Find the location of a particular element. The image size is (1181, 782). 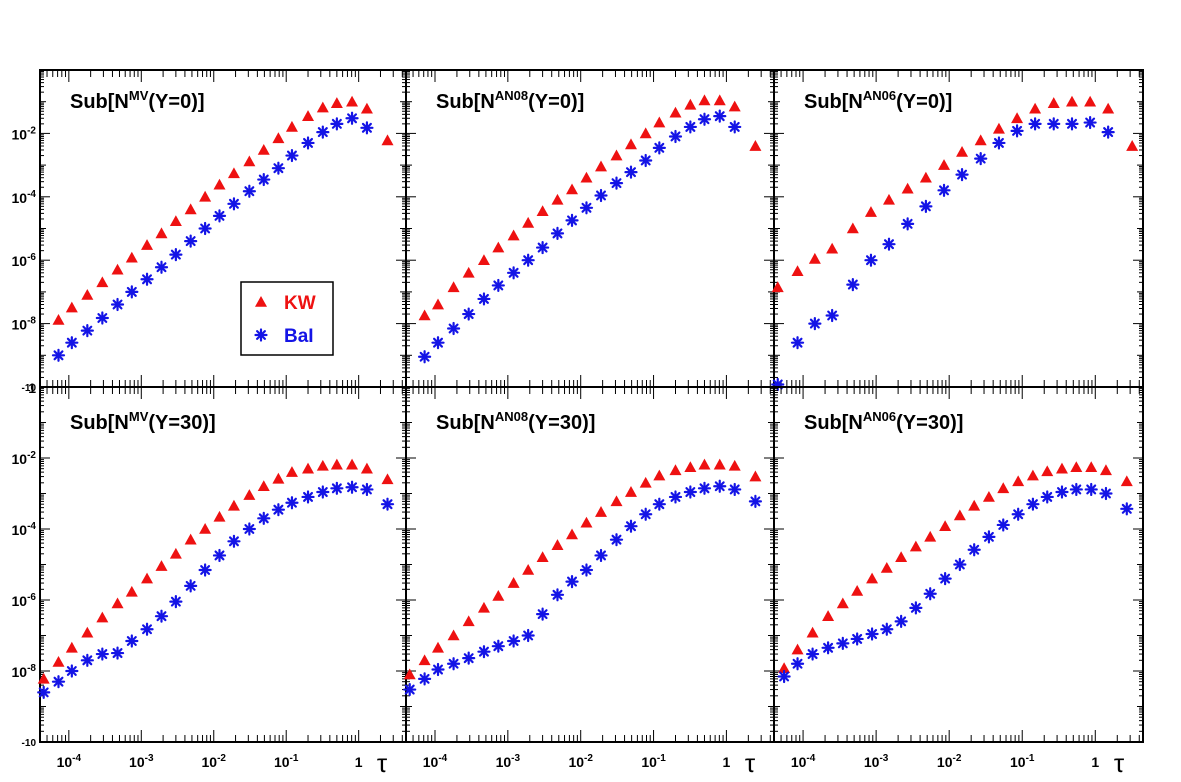

panel-2: Sub[NAN08(Y=0)] is located at coordinates (590, 228).